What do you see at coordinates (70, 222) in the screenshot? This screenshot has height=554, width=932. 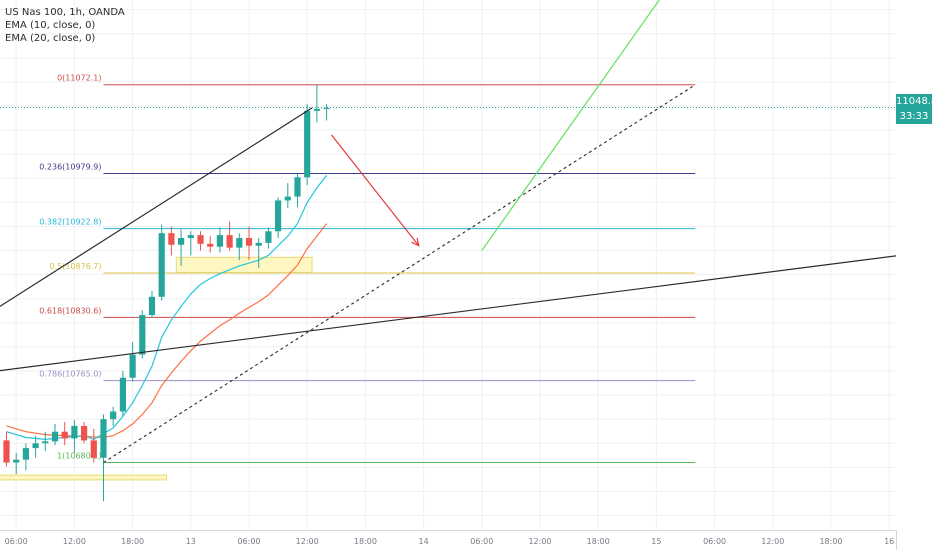 I see `fib-level-label: 0.382(10922.8)` at bounding box center [70, 222].